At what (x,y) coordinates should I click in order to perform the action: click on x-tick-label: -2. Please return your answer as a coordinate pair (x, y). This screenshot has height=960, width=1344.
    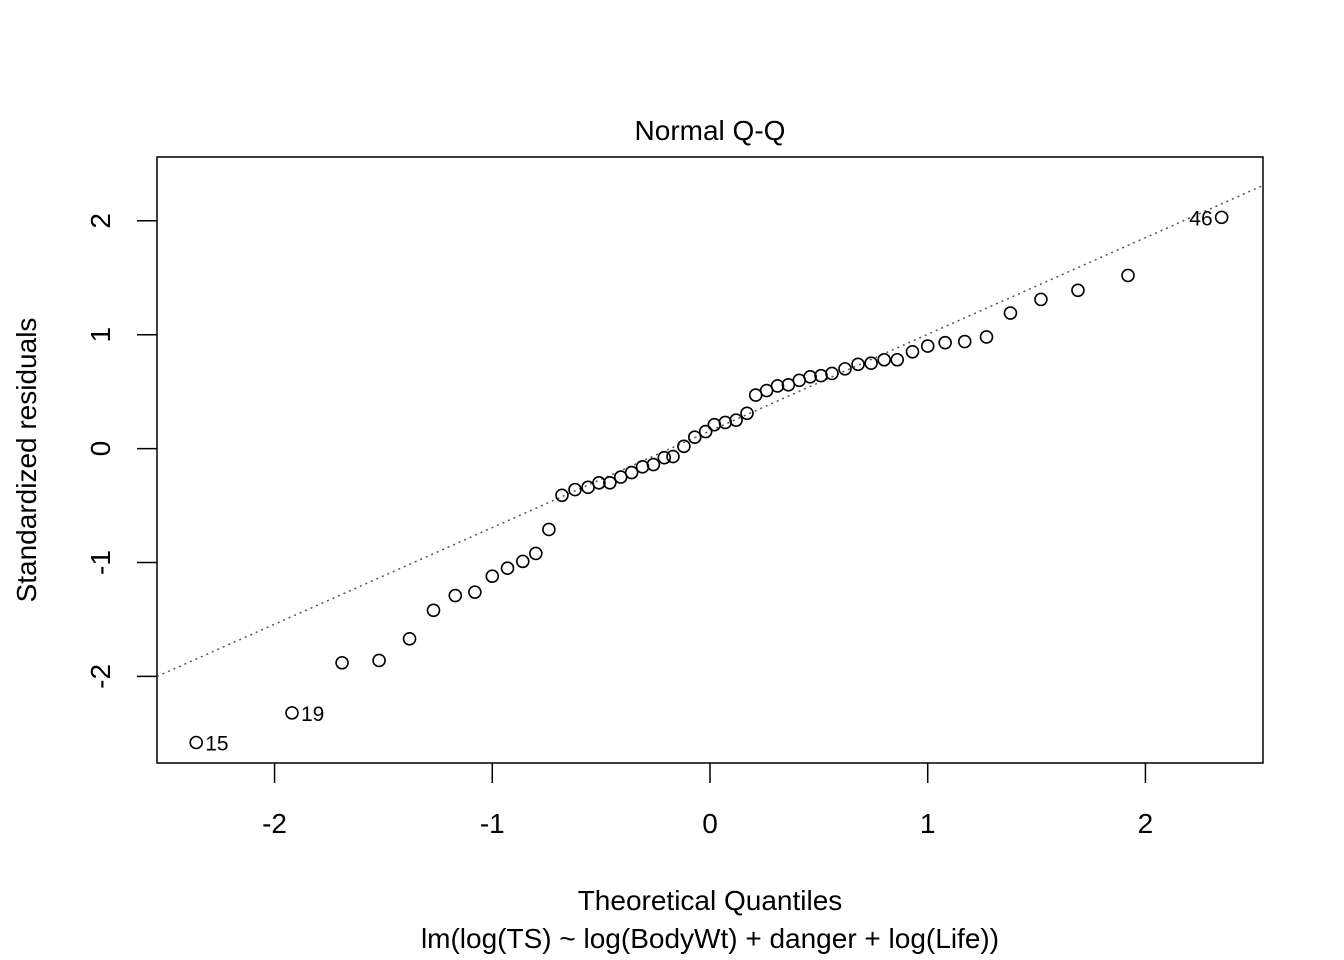
    Looking at the image, I should click on (274, 823).